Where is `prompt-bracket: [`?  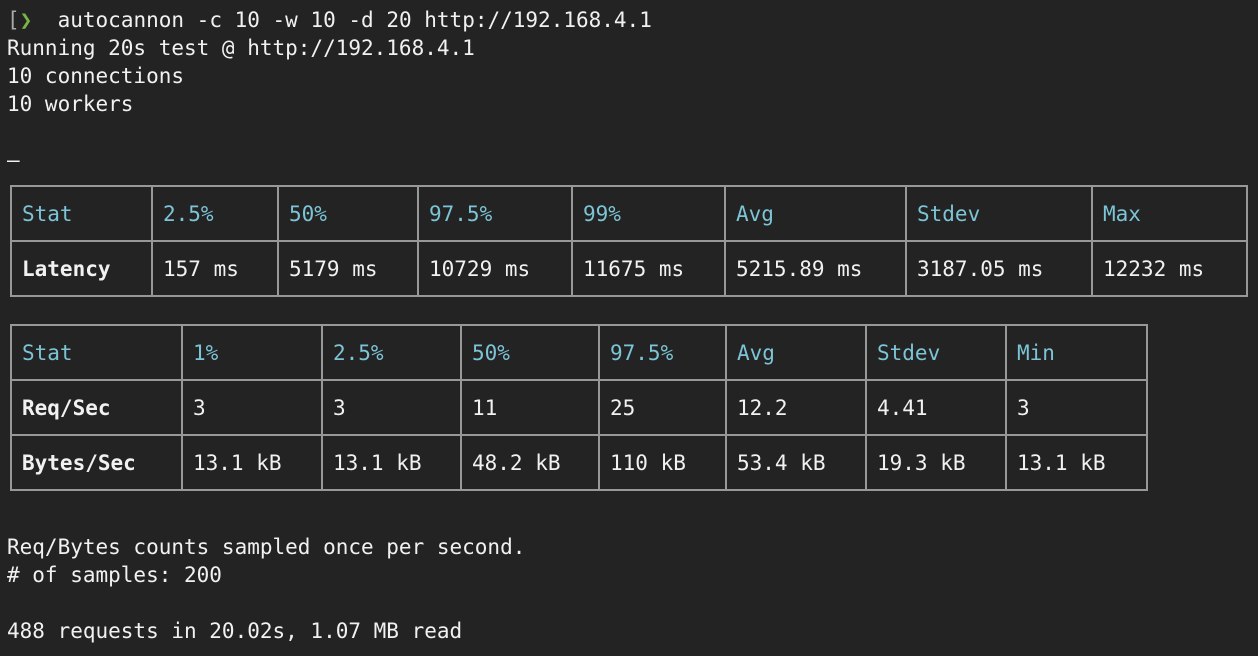
prompt-bracket: [ is located at coordinates (13, 20).